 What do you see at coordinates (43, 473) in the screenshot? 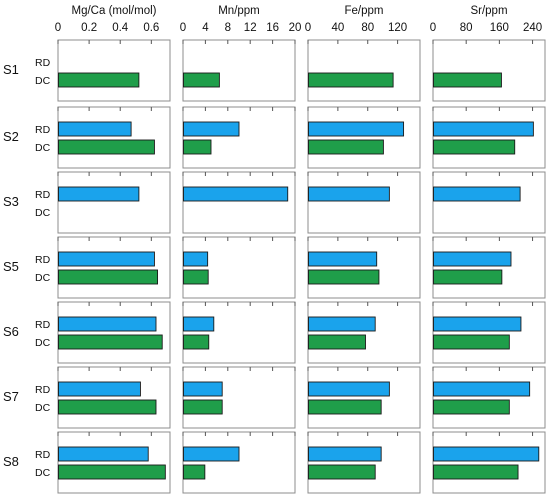
I see `row-label-dc-s8: DC` at bounding box center [43, 473].